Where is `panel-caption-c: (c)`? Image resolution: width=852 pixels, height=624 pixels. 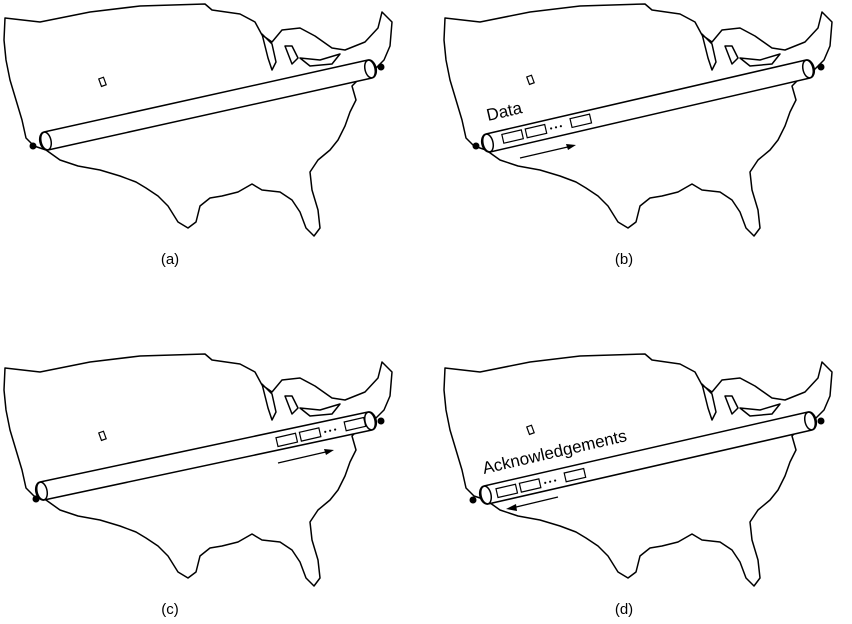 panel-caption-c: (c) is located at coordinates (170, 609).